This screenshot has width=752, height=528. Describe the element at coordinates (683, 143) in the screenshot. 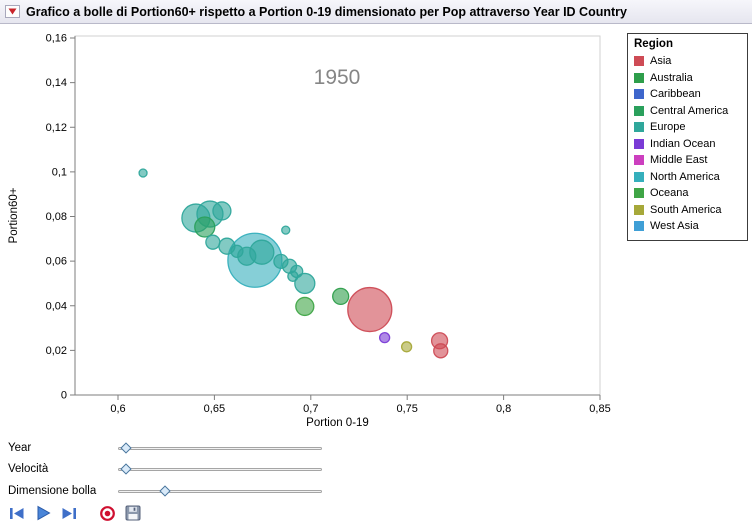

I see `legend-label: Indian Ocean` at that location.